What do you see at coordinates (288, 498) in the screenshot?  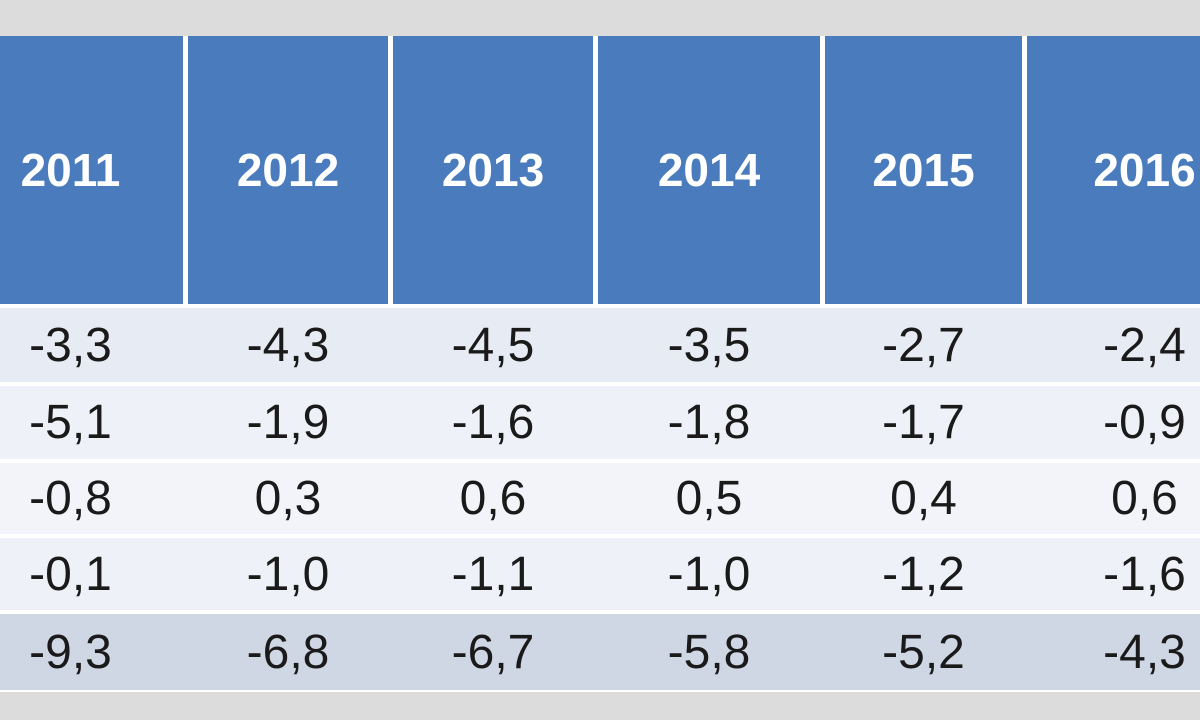 I see `table-cell: 0,3` at bounding box center [288, 498].